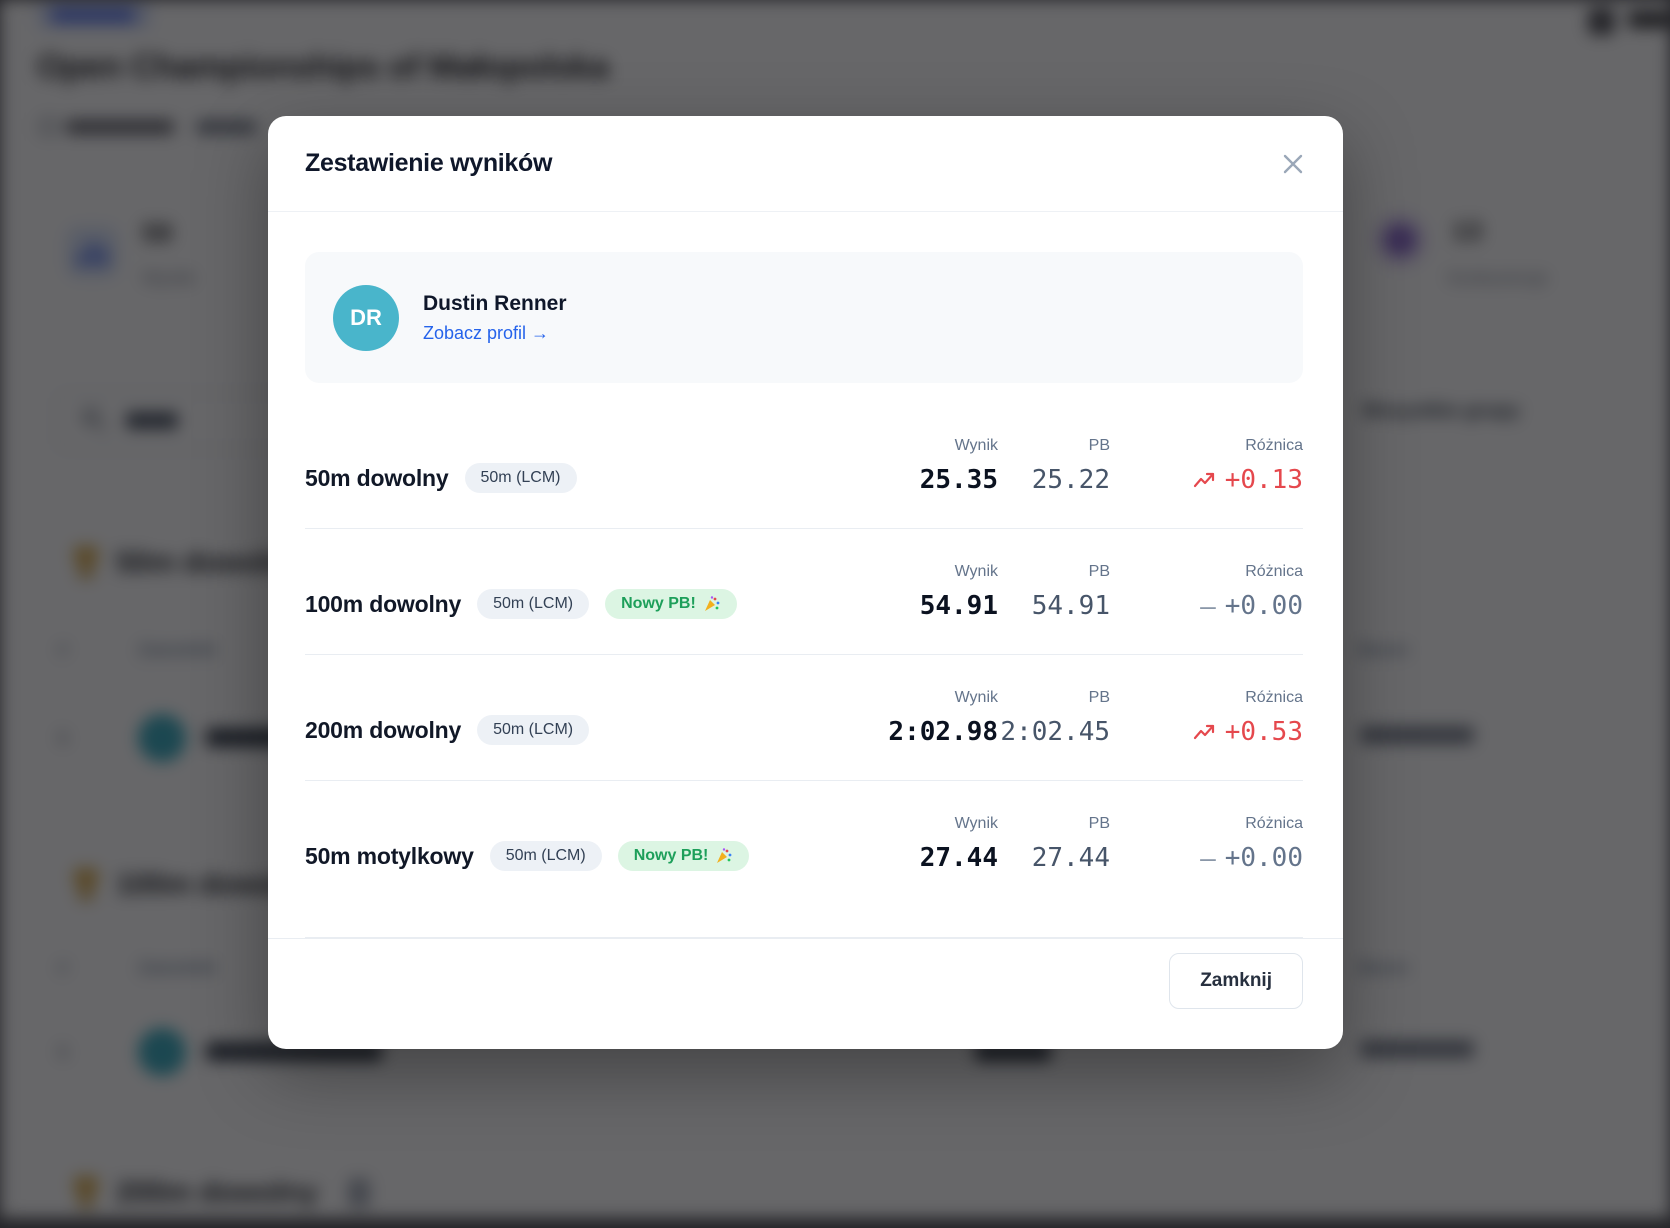 The image size is (1670, 1228). I want to click on result-value: 2:02.98, so click(943, 732).